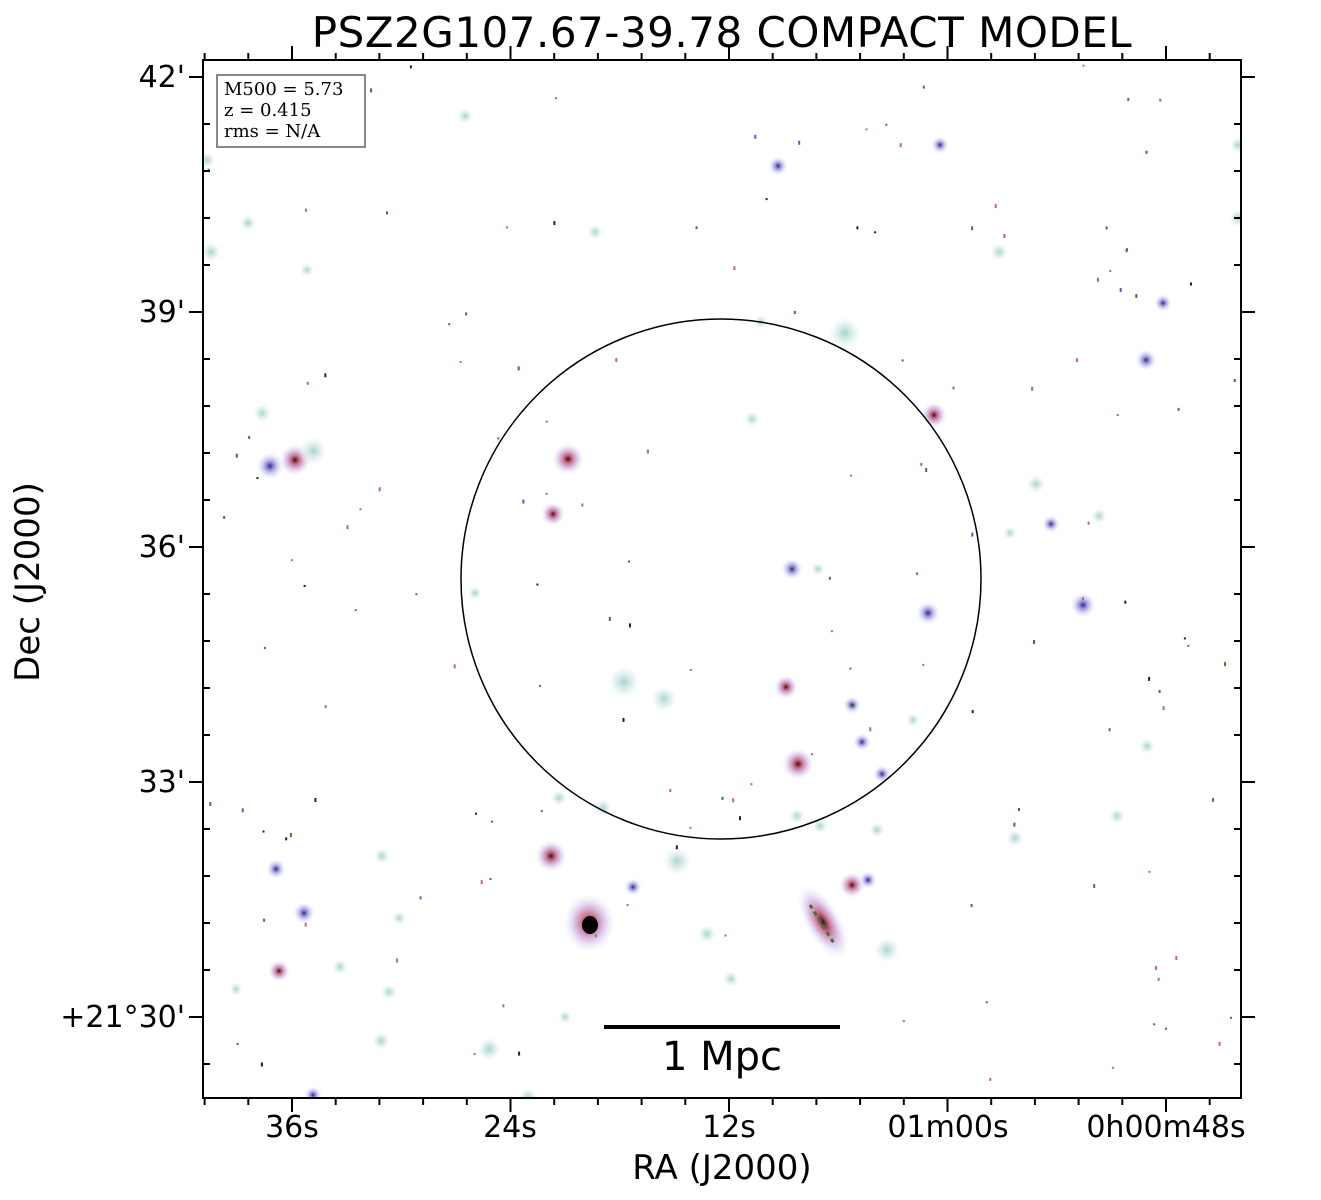 This screenshot has width=1321, height=1200. What do you see at coordinates (122, 1017) in the screenshot?
I see `y-tick-label: +21°30'` at bounding box center [122, 1017].